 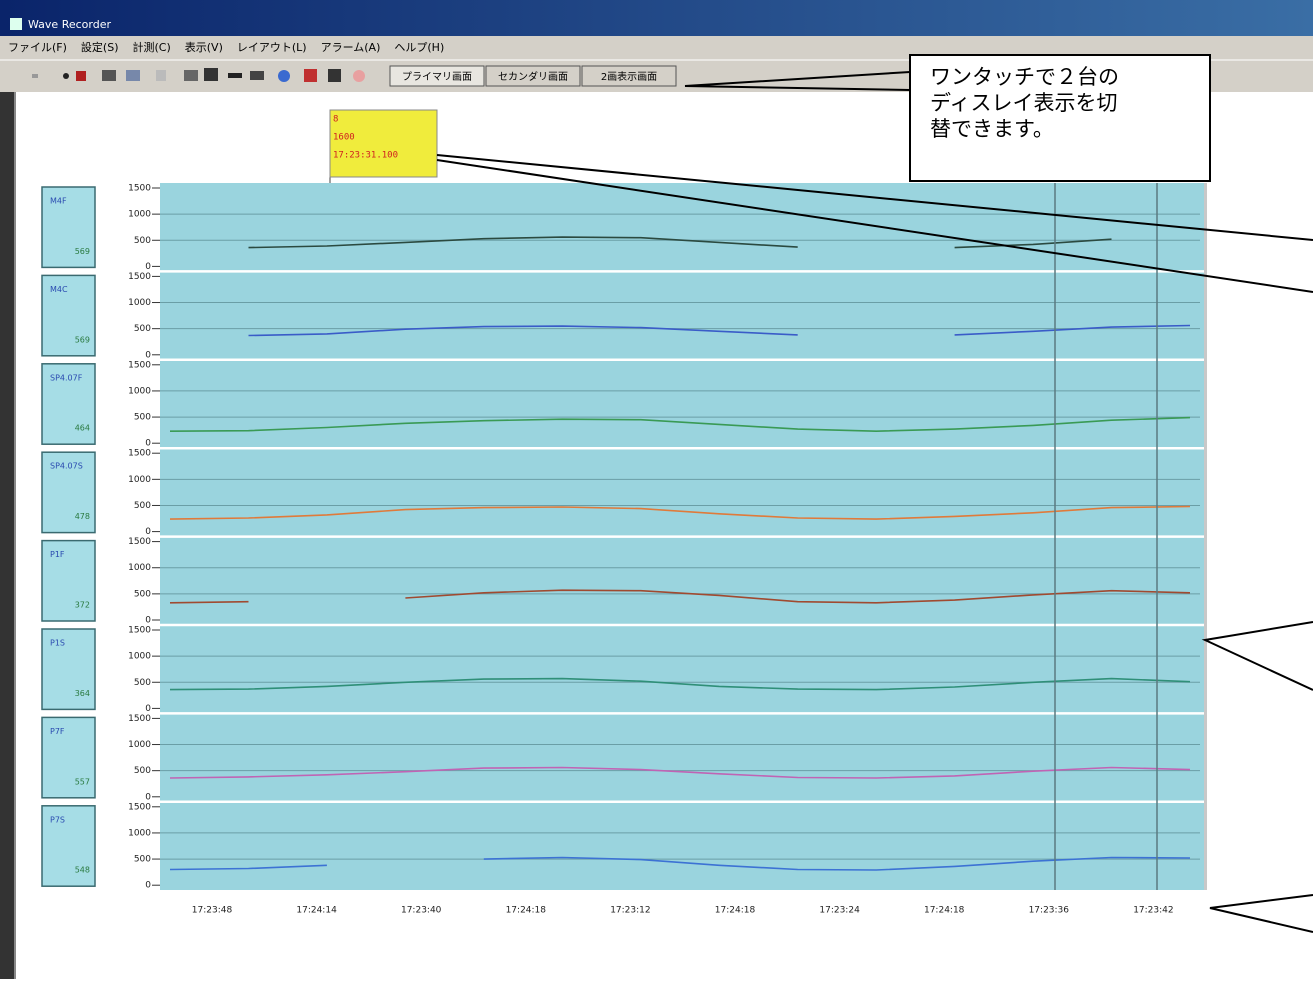 I want to click on menu-item: レイアウト(L), so click(x=272, y=47).